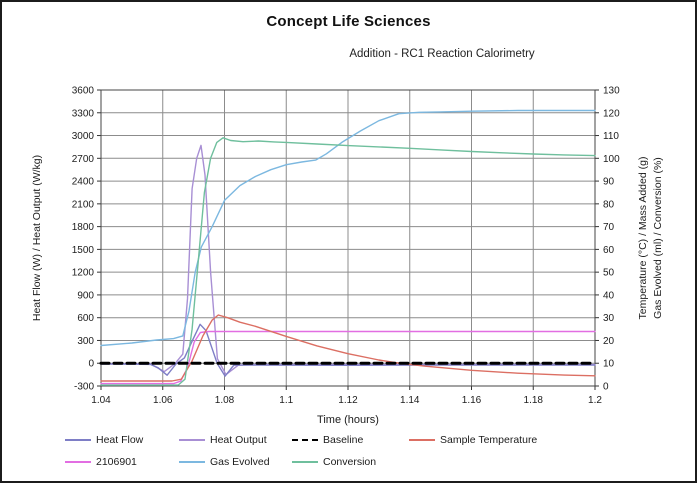 The height and width of the screenshot is (483, 697). What do you see at coordinates (611, 91) in the screenshot?
I see `y-right-tick-label: 130` at bounding box center [611, 91].